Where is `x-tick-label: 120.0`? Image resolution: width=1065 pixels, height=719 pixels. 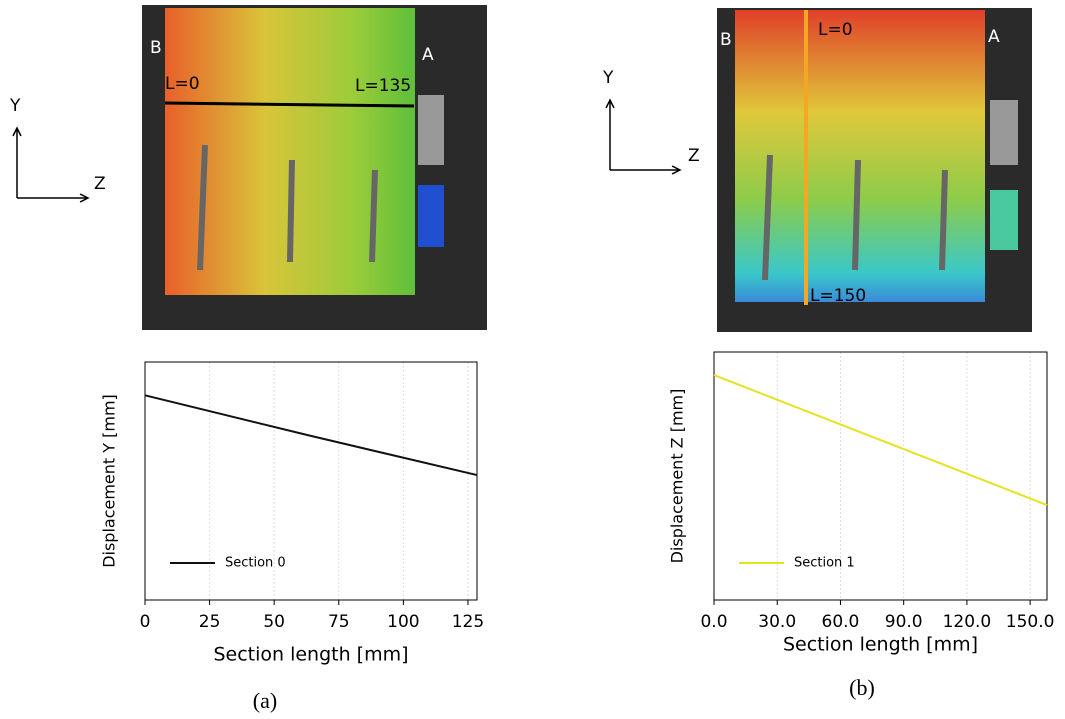 x-tick-label: 120.0 is located at coordinates (967, 622).